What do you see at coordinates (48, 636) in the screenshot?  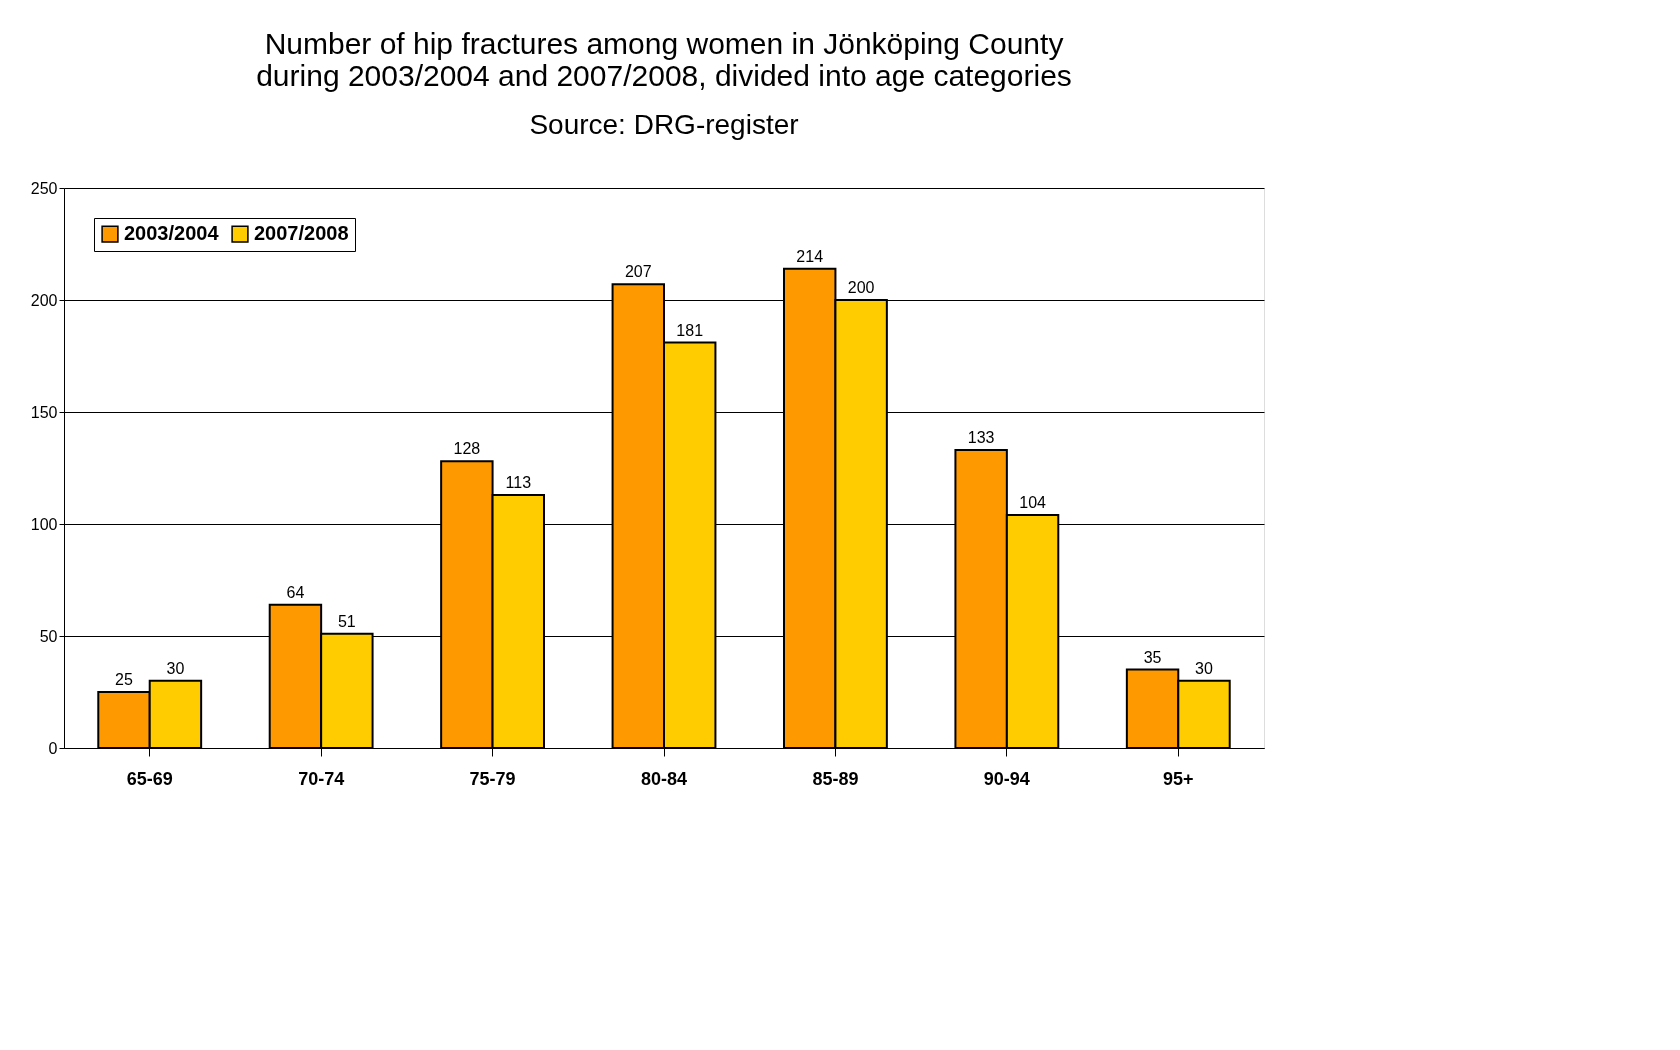 I see `y-tick-label: 50` at bounding box center [48, 636].